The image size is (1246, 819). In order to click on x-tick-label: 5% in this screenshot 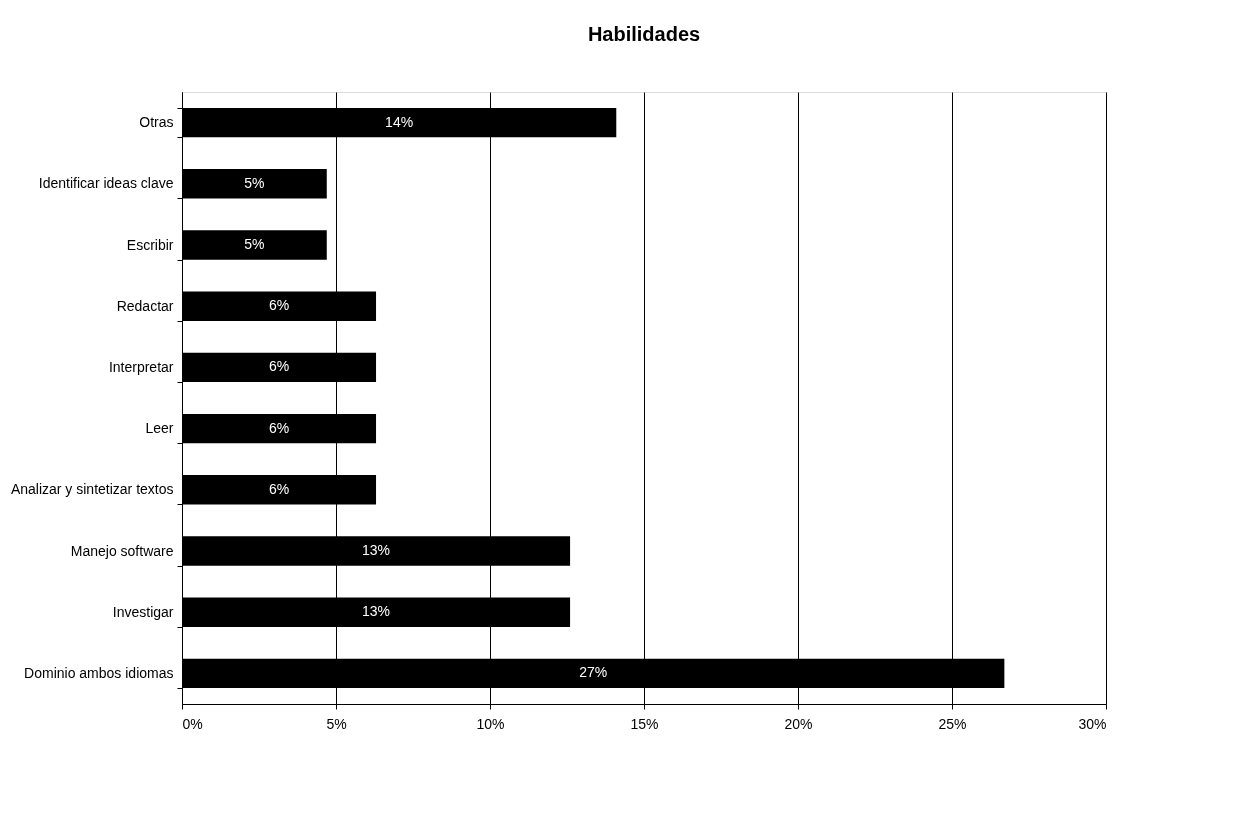, I will do `click(336, 723)`.